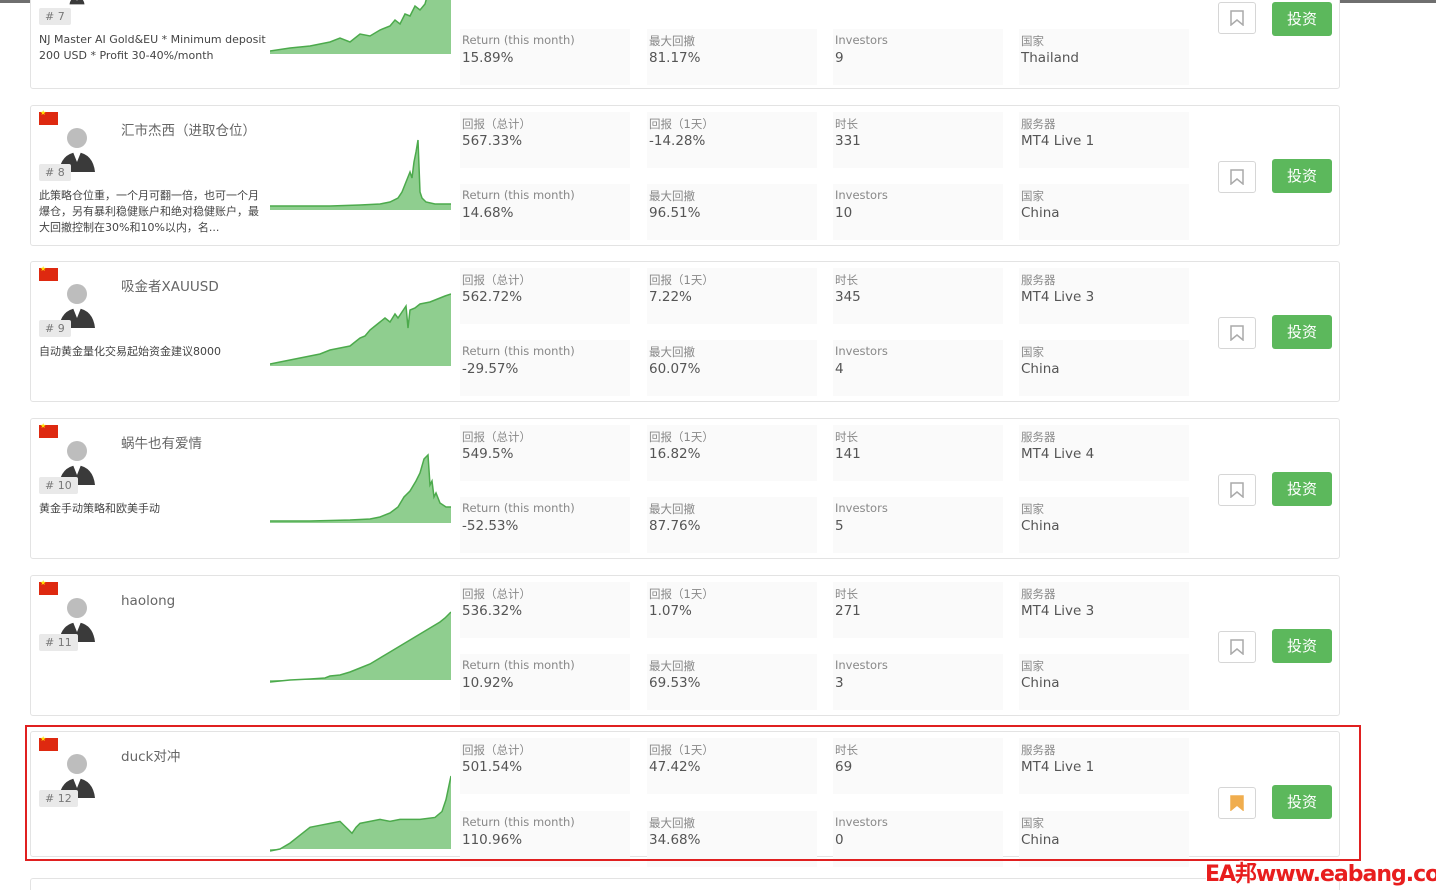 This screenshot has height=890, width=1436. Describe the element at coordinates (99, 508) in the screenshot. I see `strategy-description: 黄金手动策略和欧美手动` at that location.